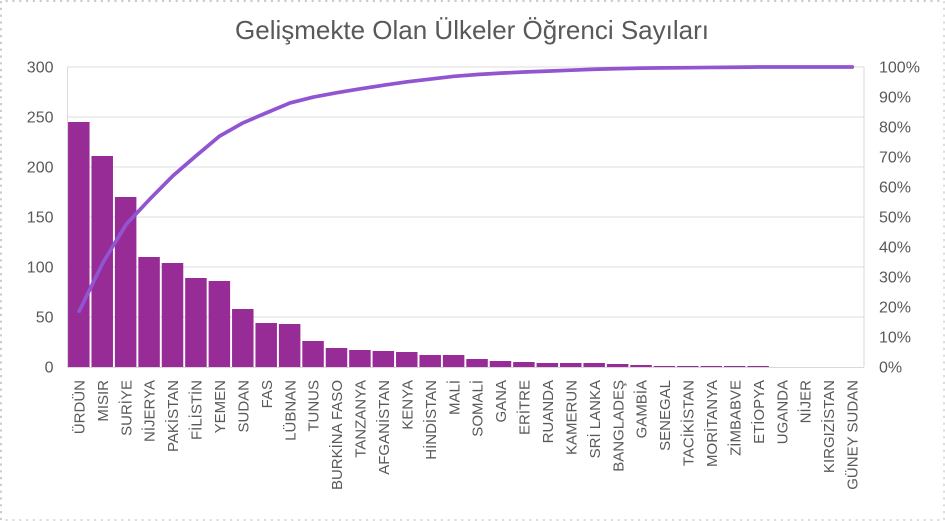  I want to click on svg-text: BANGLADEŞ, so click(618, 426).